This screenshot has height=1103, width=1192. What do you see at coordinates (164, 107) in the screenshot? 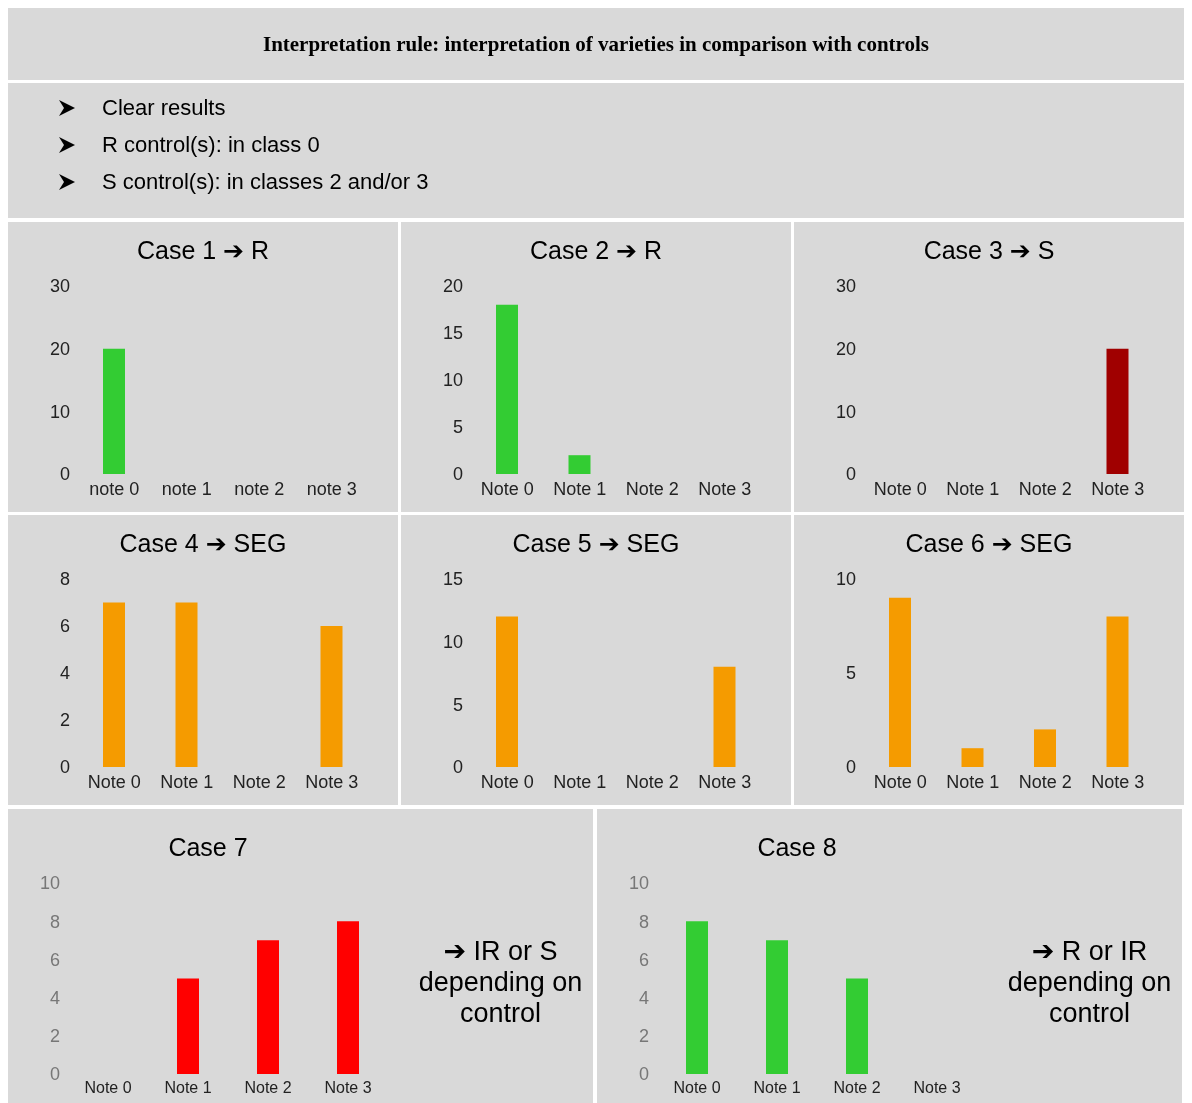
I see `text: Clear results` at bounding box center [164, 107].